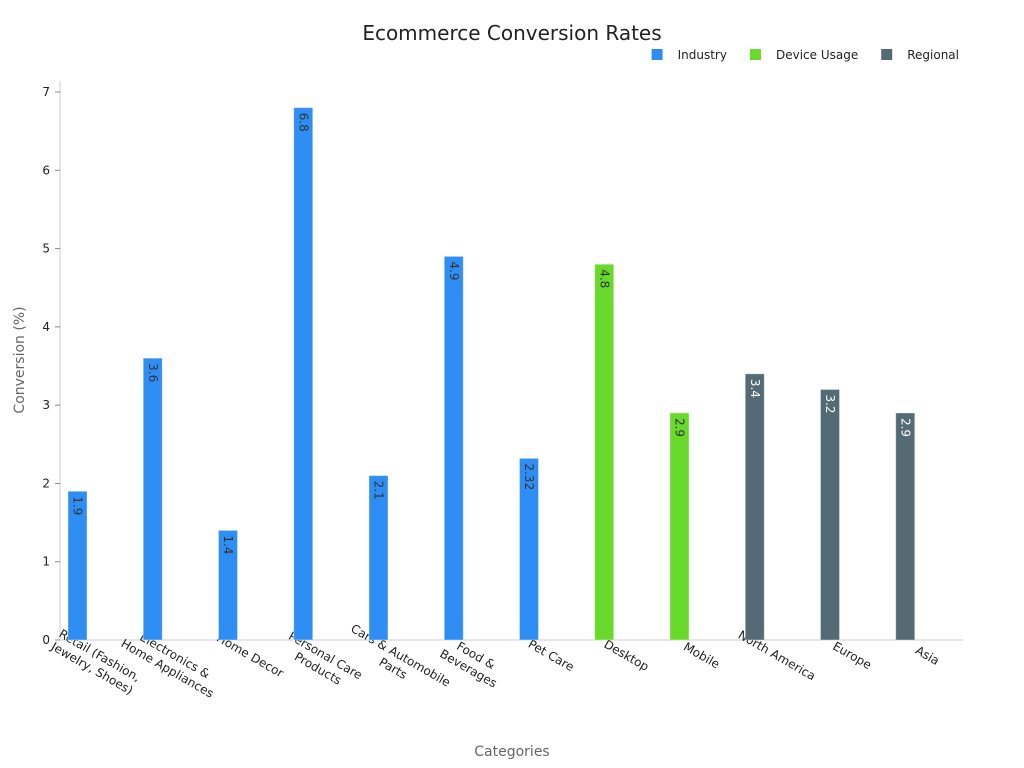 The width and height of the screenshot is (1024, 768). What do you see at coordinates (551, 655) in the screenshot?
I see `x-tick-label: Pet Care` at bounding box center [551, 655].